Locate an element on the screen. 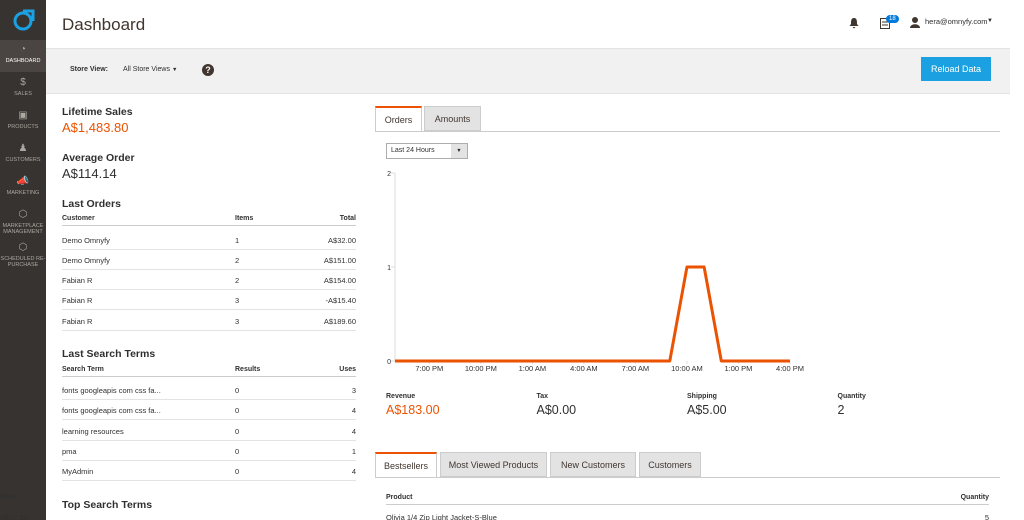 This screenshot has height=520, width=1024. table-header: Price is located at coordinates (9, 497).